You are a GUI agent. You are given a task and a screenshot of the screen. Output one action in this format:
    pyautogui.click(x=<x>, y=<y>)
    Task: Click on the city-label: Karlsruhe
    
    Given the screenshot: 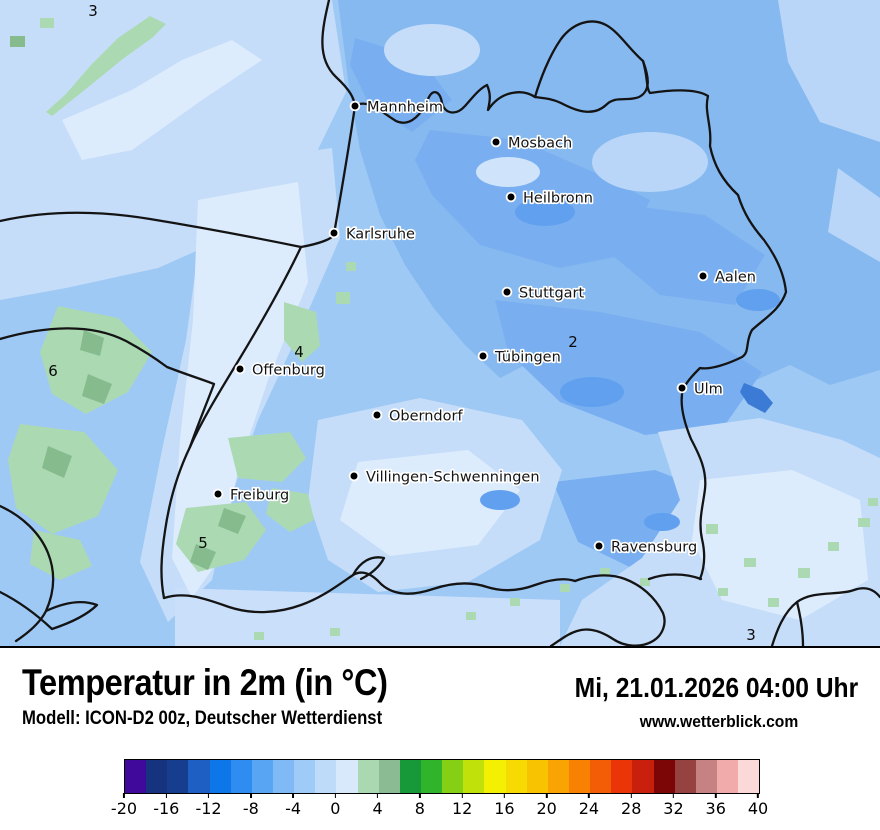 What is the action you would take?
    pyautogui.click(x=380, y=235)
    